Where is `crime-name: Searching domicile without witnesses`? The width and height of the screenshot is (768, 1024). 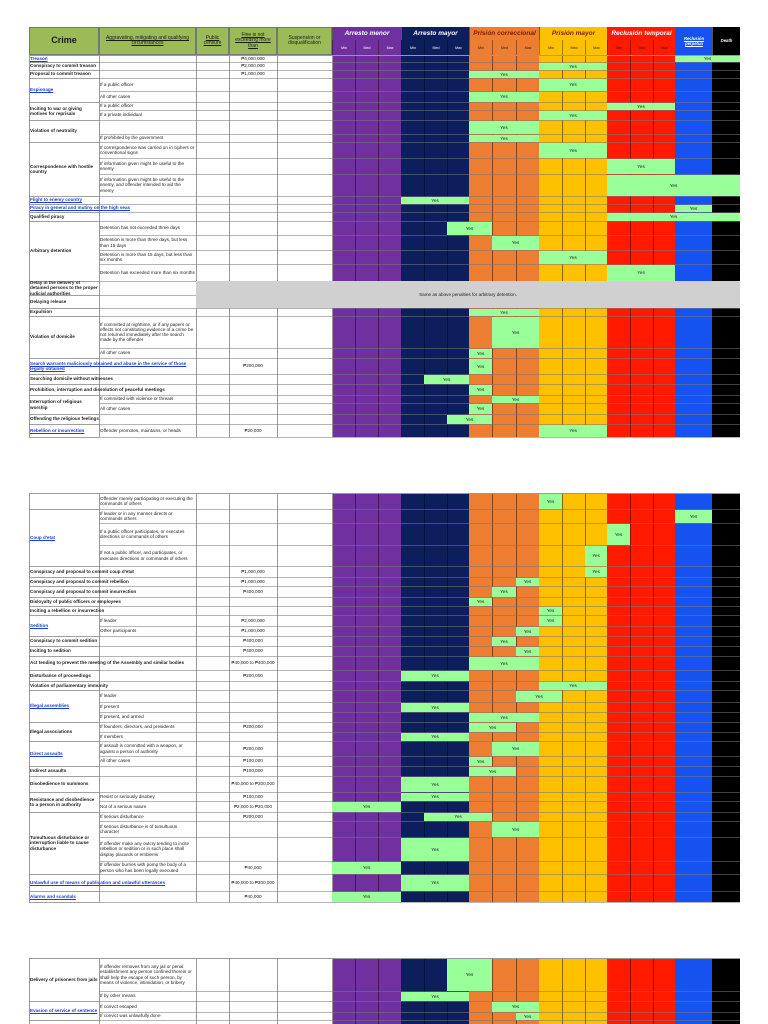
crime-name: Searching domicile without witnesses is located at coordinates (71, 379).